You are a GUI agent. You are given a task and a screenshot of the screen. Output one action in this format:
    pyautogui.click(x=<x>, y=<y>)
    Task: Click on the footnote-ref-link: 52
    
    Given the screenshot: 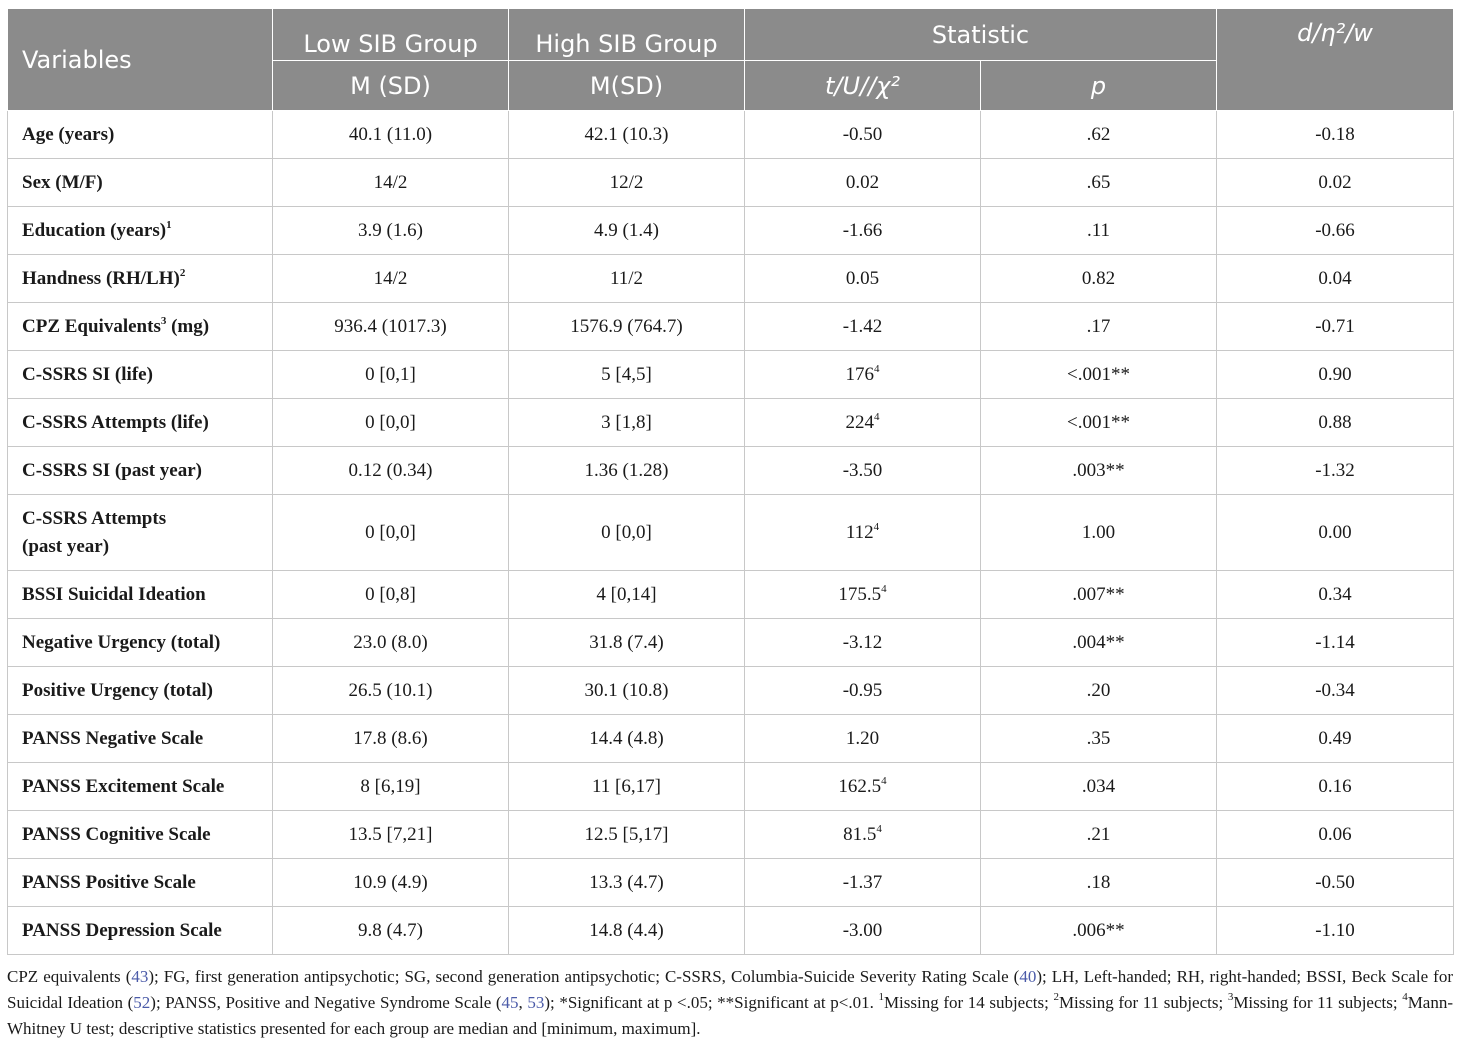 What is the action you would take?
    pyautogui.click(x=142, y=1002)
    